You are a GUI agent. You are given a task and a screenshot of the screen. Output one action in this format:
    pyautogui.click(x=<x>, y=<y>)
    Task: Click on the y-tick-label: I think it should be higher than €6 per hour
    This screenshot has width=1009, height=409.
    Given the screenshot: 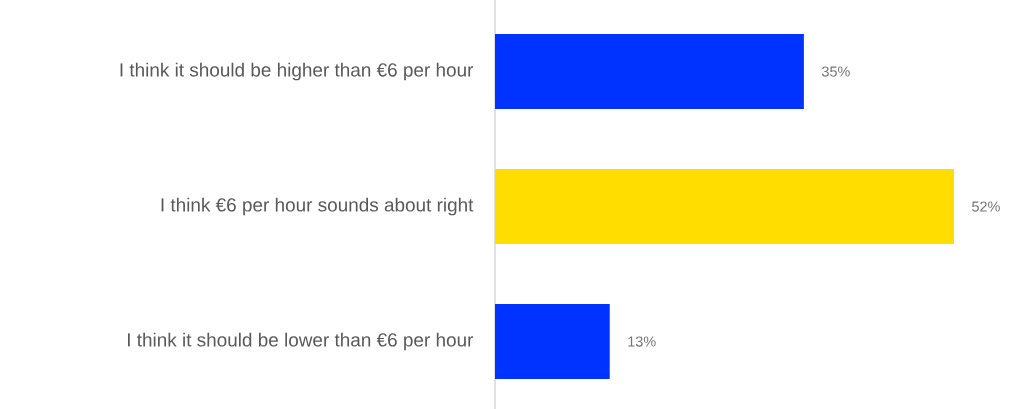 What is the action you would take?
    pyautogui.click(x=297, y=71)
    